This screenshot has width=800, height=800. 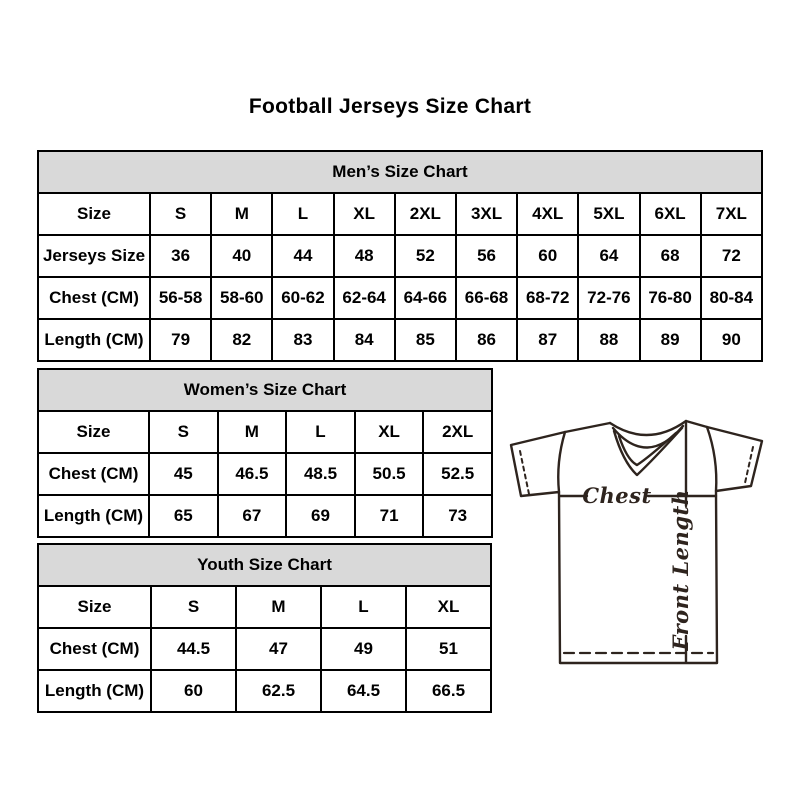 I want to click on mens-table-title: Men’s Size Chart, so click(x=400, y=172).